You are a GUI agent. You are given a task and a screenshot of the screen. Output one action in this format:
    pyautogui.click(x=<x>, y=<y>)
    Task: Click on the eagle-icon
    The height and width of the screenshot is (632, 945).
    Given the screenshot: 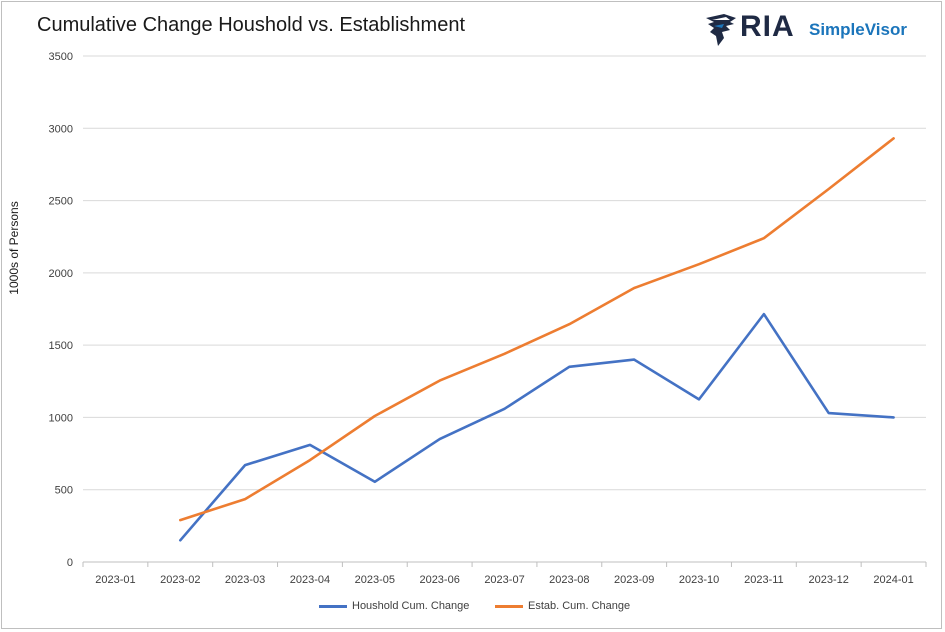 What is the action you would take?
    pyautogui.click(x=721, y=30)
    